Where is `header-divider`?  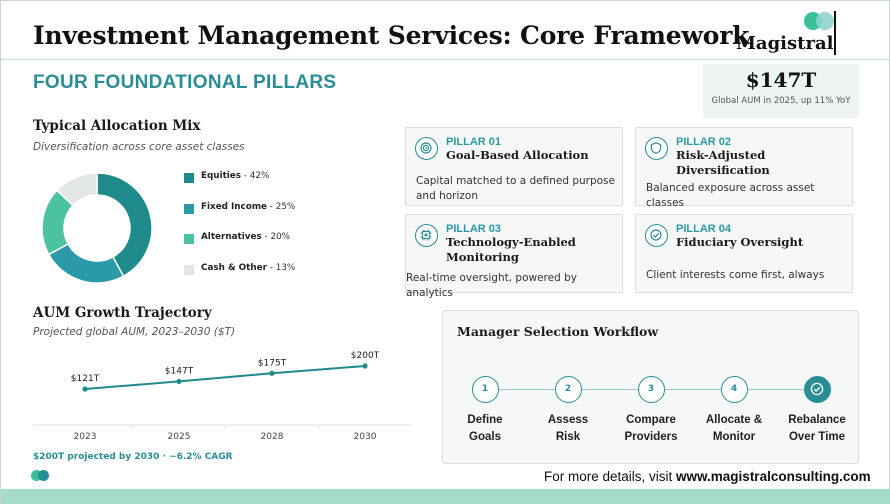
header-divider is located at coordinates (445, 59).